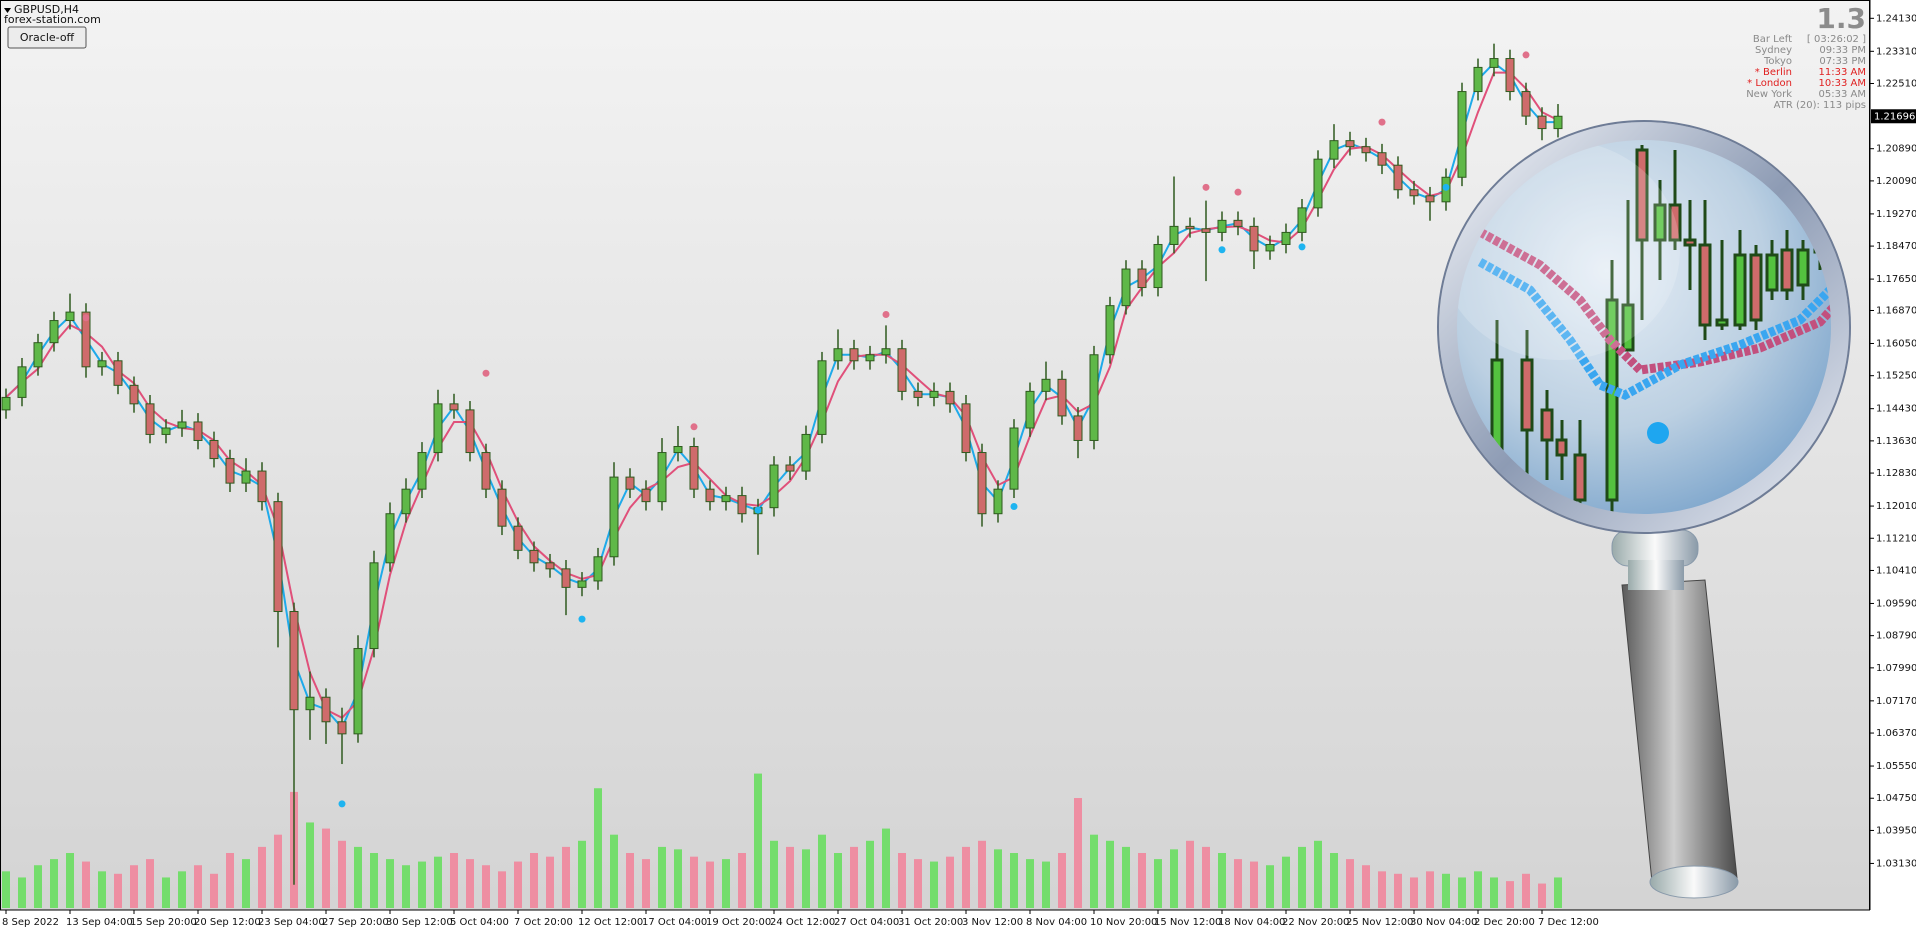 The image size is (1916, 933). What do you see at coordinates (163, 922) in the screenshot?
I see `x-tick-label: 15 Sep 20:00` at bounding box center [163, 922].